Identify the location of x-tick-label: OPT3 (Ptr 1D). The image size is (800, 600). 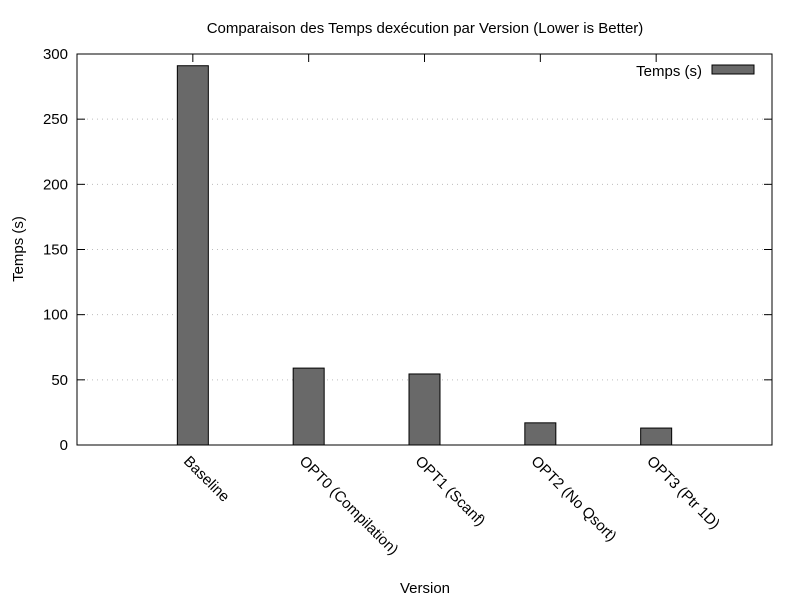
(683, 493).